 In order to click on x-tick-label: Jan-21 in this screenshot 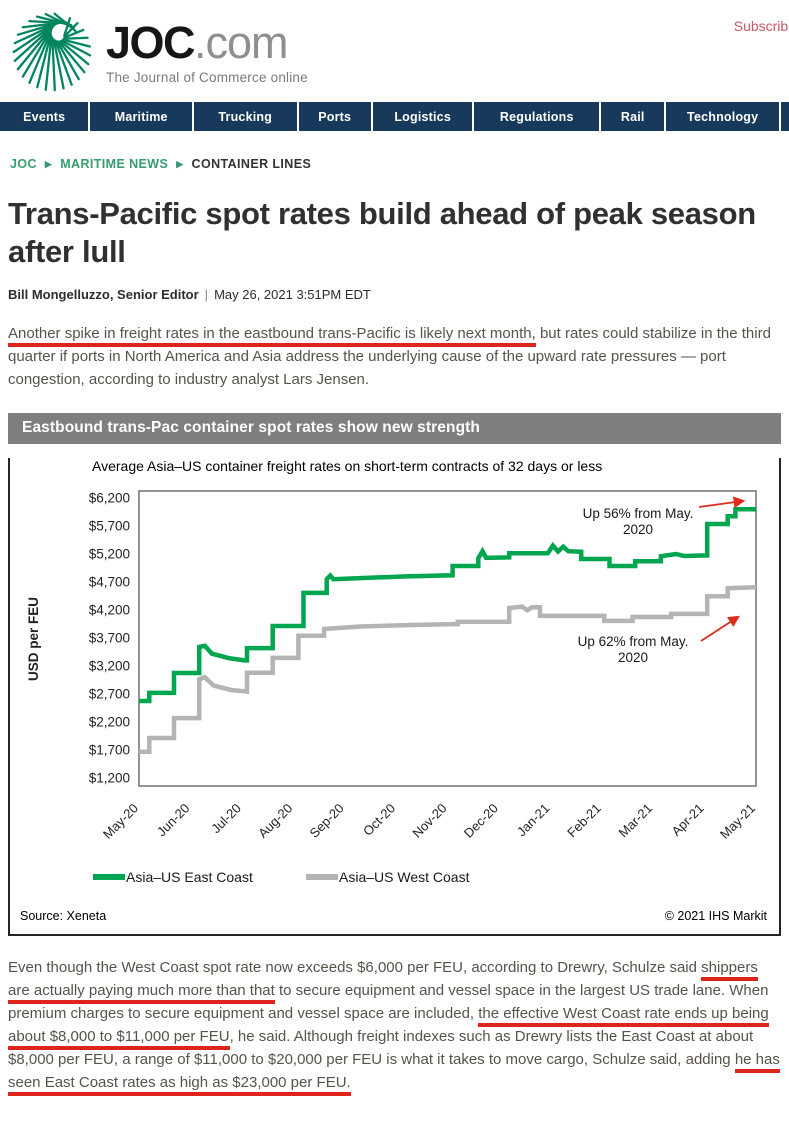, I will do `click(533, 819)`.